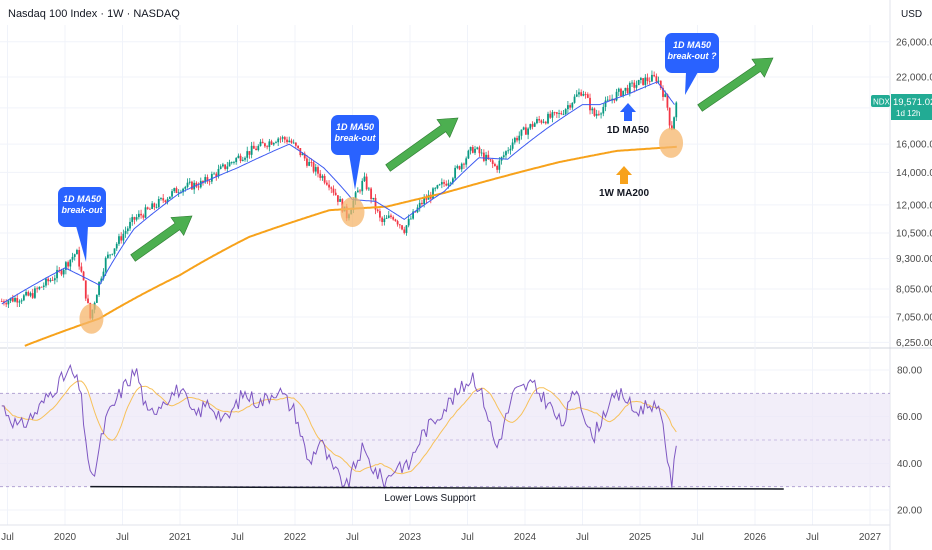 The height and width of the screenshot is (550, 932). Describe the element at coordinates (911, 14) in the screenshot. I see `currency-label: USD` at that location.